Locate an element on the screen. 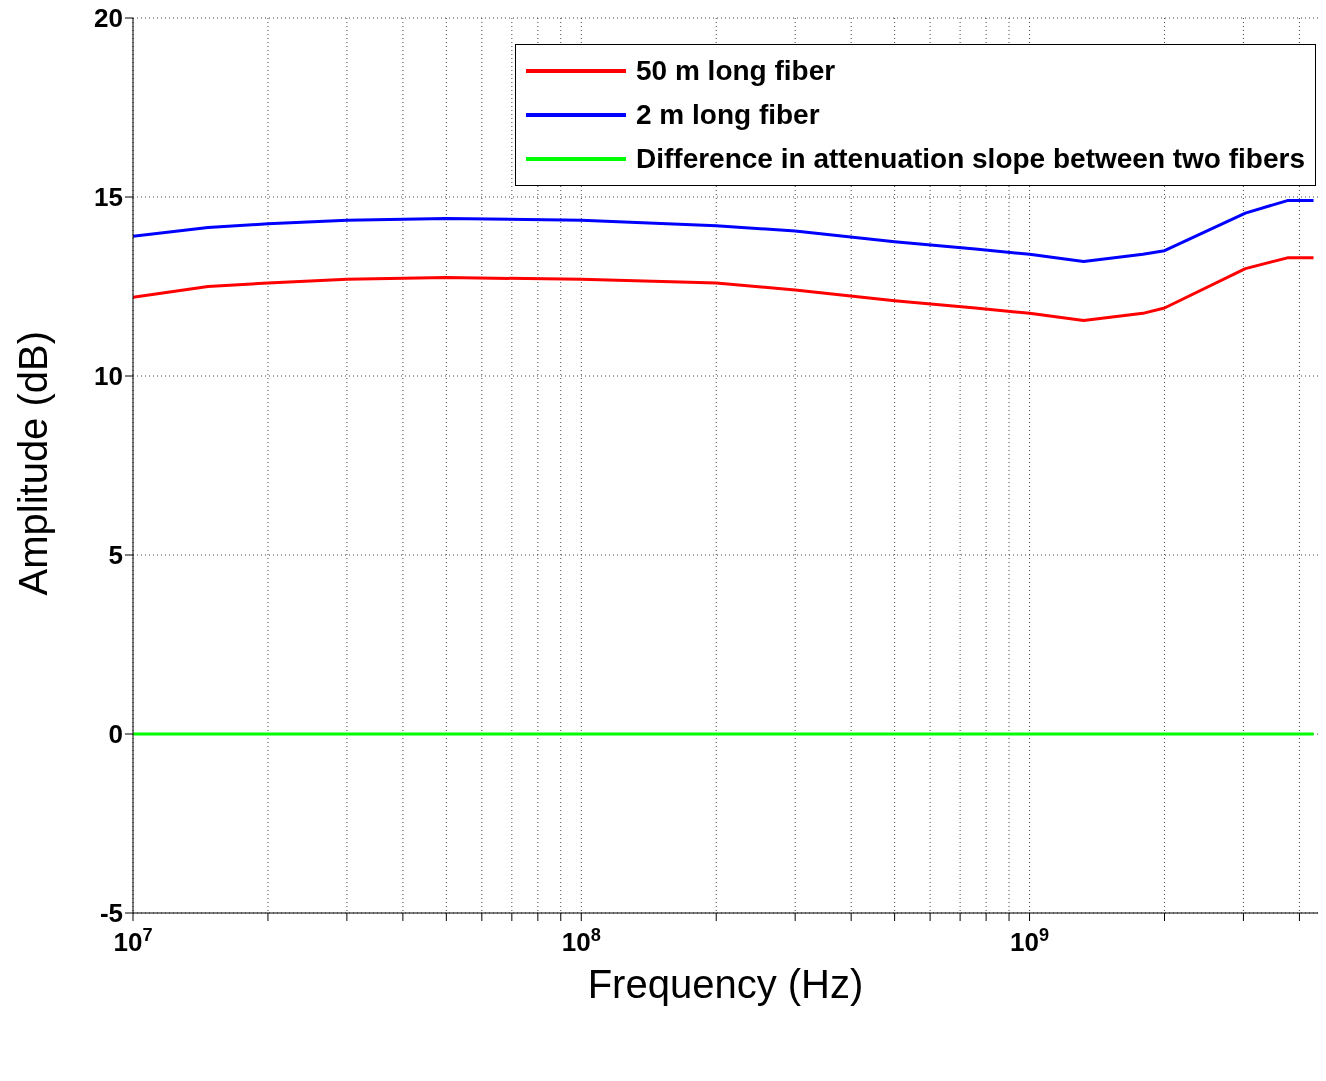 The width and height of the screenshot is (1326, 1081). y-axis-title: Amplitude (dB) is located at coordinates (33, 463).